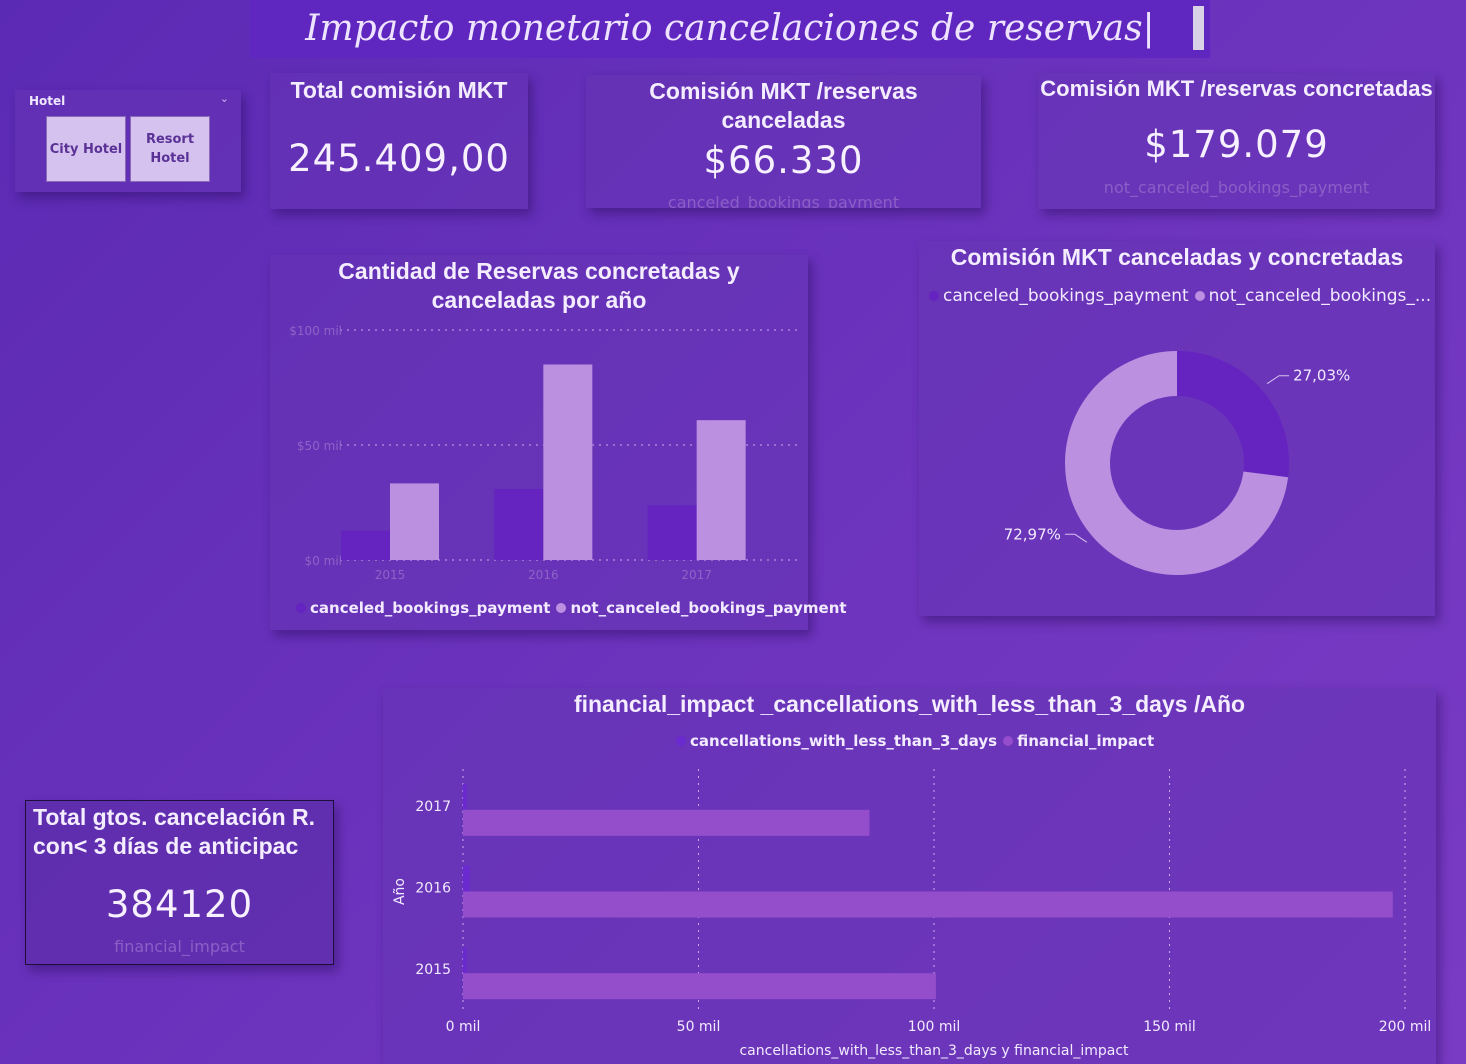 This screenshot has height=1064, width=1466. What do you see at coordinates (433, 807) in the screenshot?
I see `y-tick-label: 2017` at bounding box center [433, 807].